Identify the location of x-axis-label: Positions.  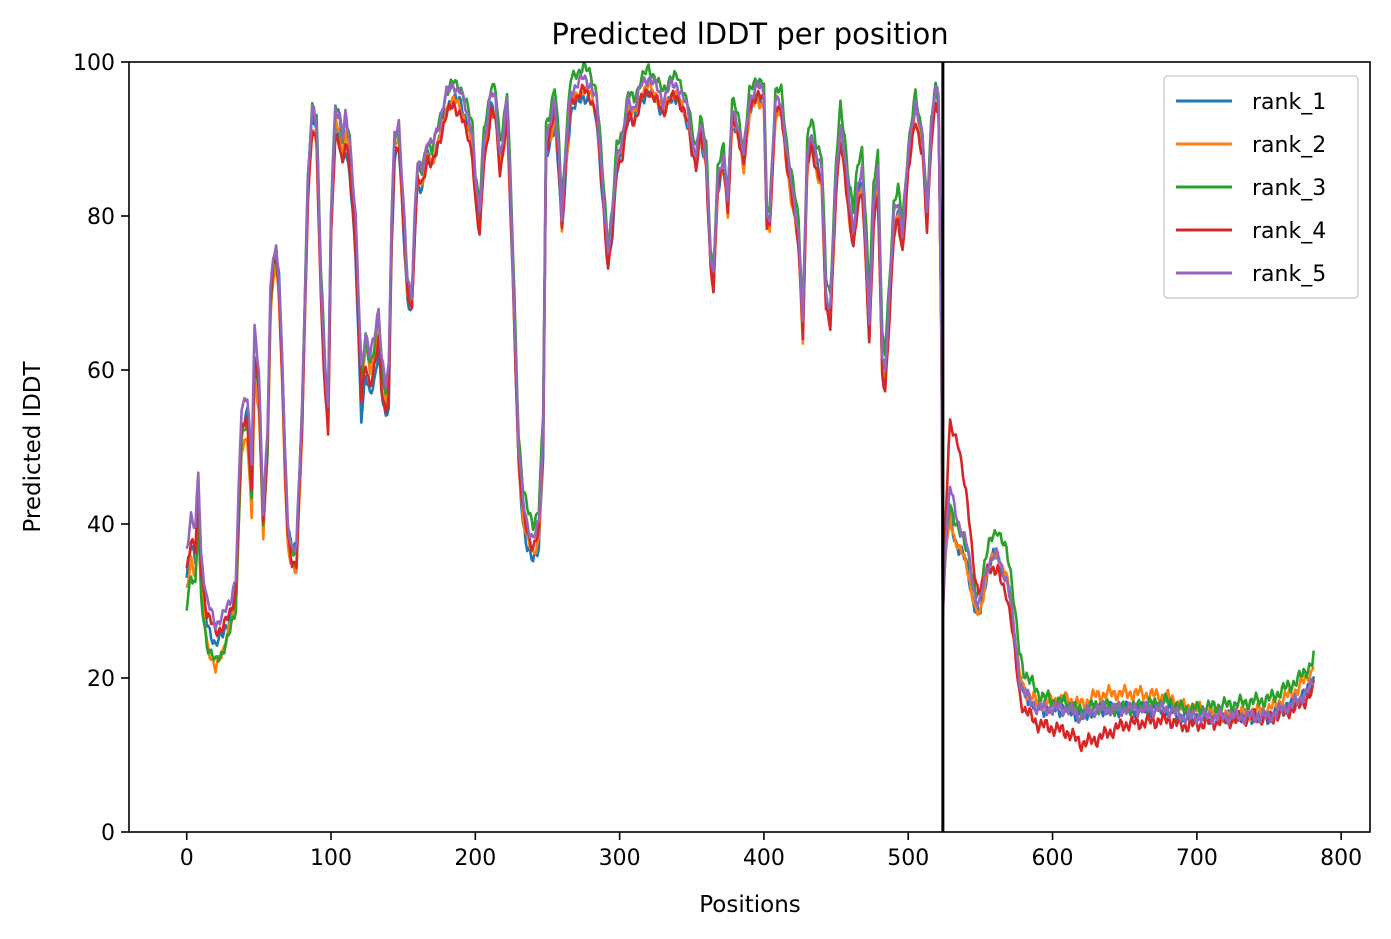
(750, 905).